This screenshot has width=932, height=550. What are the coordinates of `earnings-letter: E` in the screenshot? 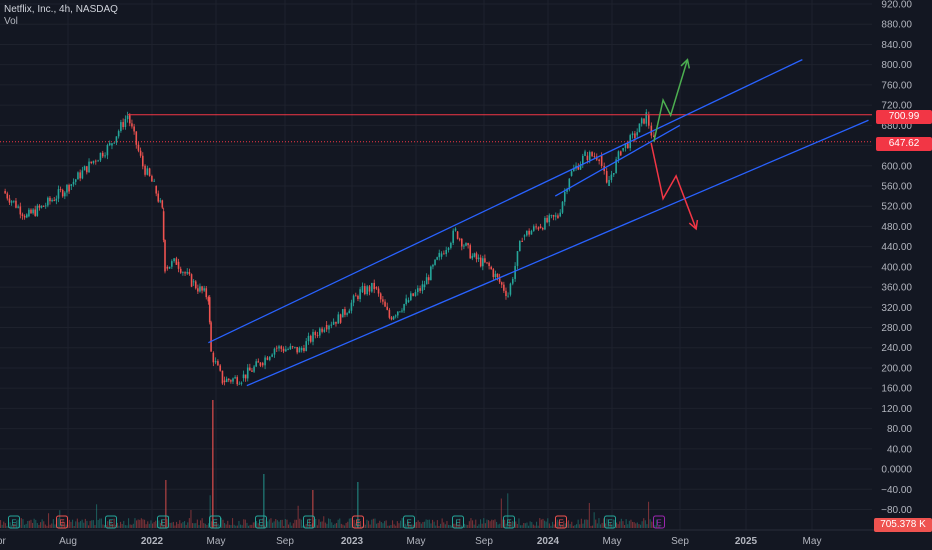 It's located at (260, 523).